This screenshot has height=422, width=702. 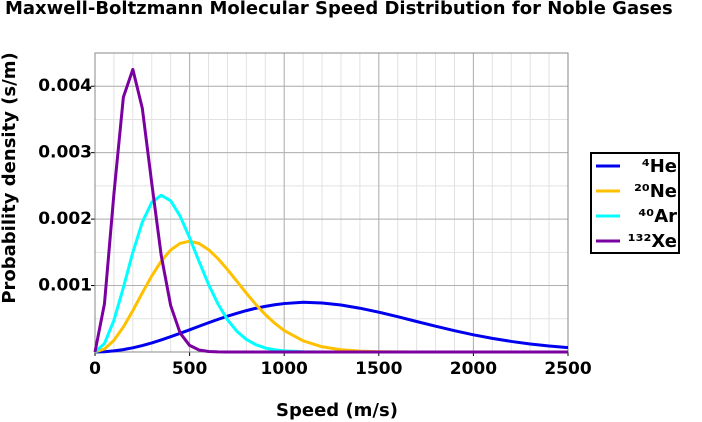 What do you see at coordinates (378, 369) in the screenshot?
I see `x-tick-label: 1500` at bounding box center [378, 369].